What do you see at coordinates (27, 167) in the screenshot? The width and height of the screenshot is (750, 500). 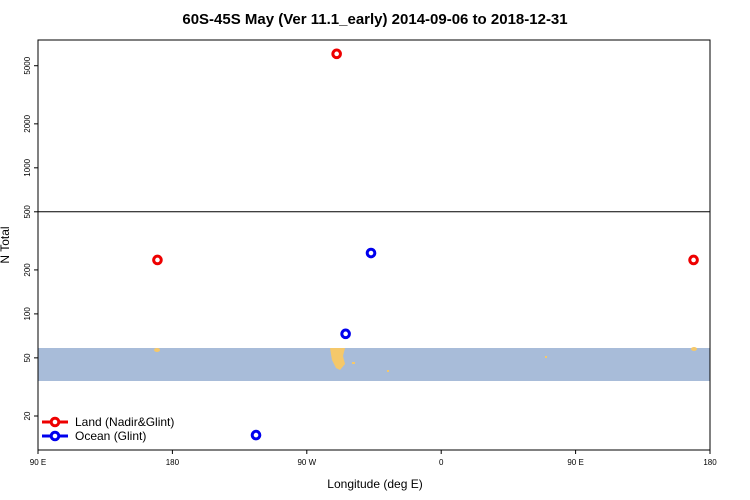 I see `y-tick-label: 1000` at bounding box center [27, 167].